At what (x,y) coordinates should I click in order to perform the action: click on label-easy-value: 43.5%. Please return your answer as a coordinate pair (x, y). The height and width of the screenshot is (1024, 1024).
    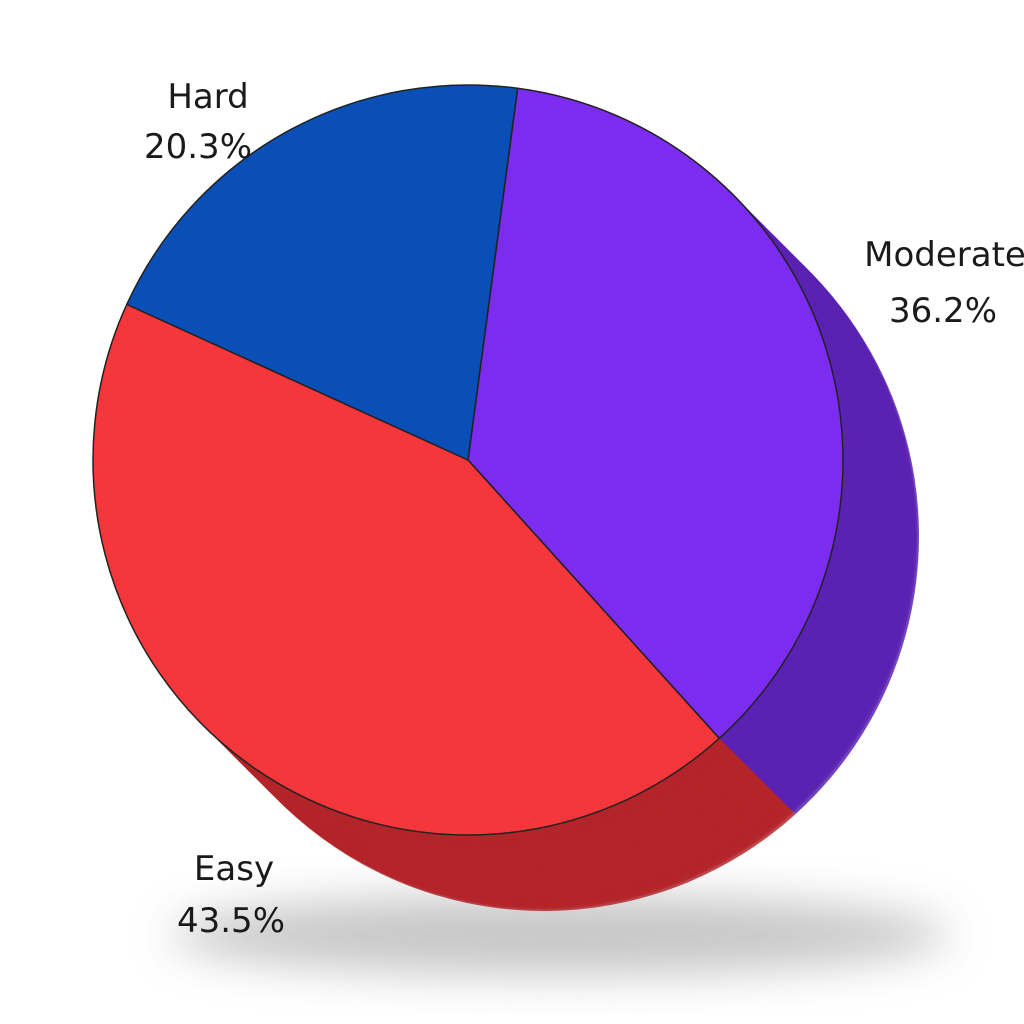
    Looking at the image, I should click on (231, 921).